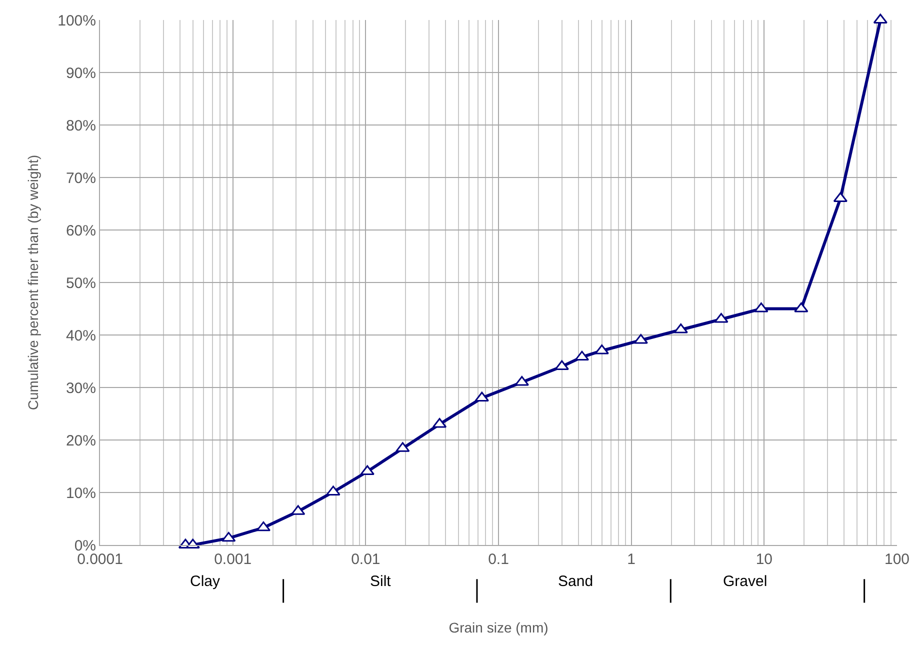  Describe the element at coordinates (81, 388) in the screenshot. I see `y-tick-label: 30%` at that location.